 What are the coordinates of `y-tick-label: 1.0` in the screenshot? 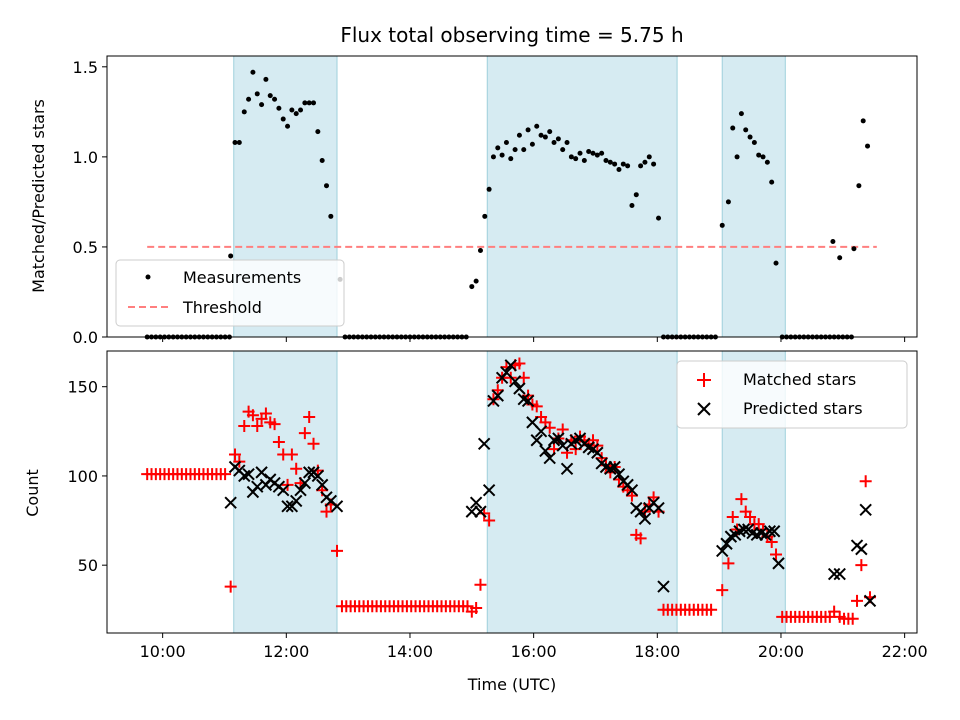 It's located at (85, 157).